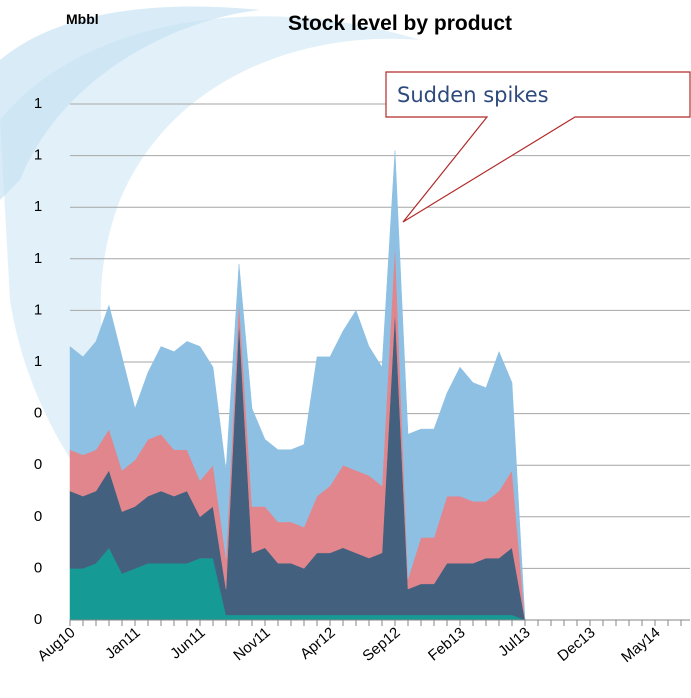  I want to click on x-tick-label: Jan11, so click(122, 643).